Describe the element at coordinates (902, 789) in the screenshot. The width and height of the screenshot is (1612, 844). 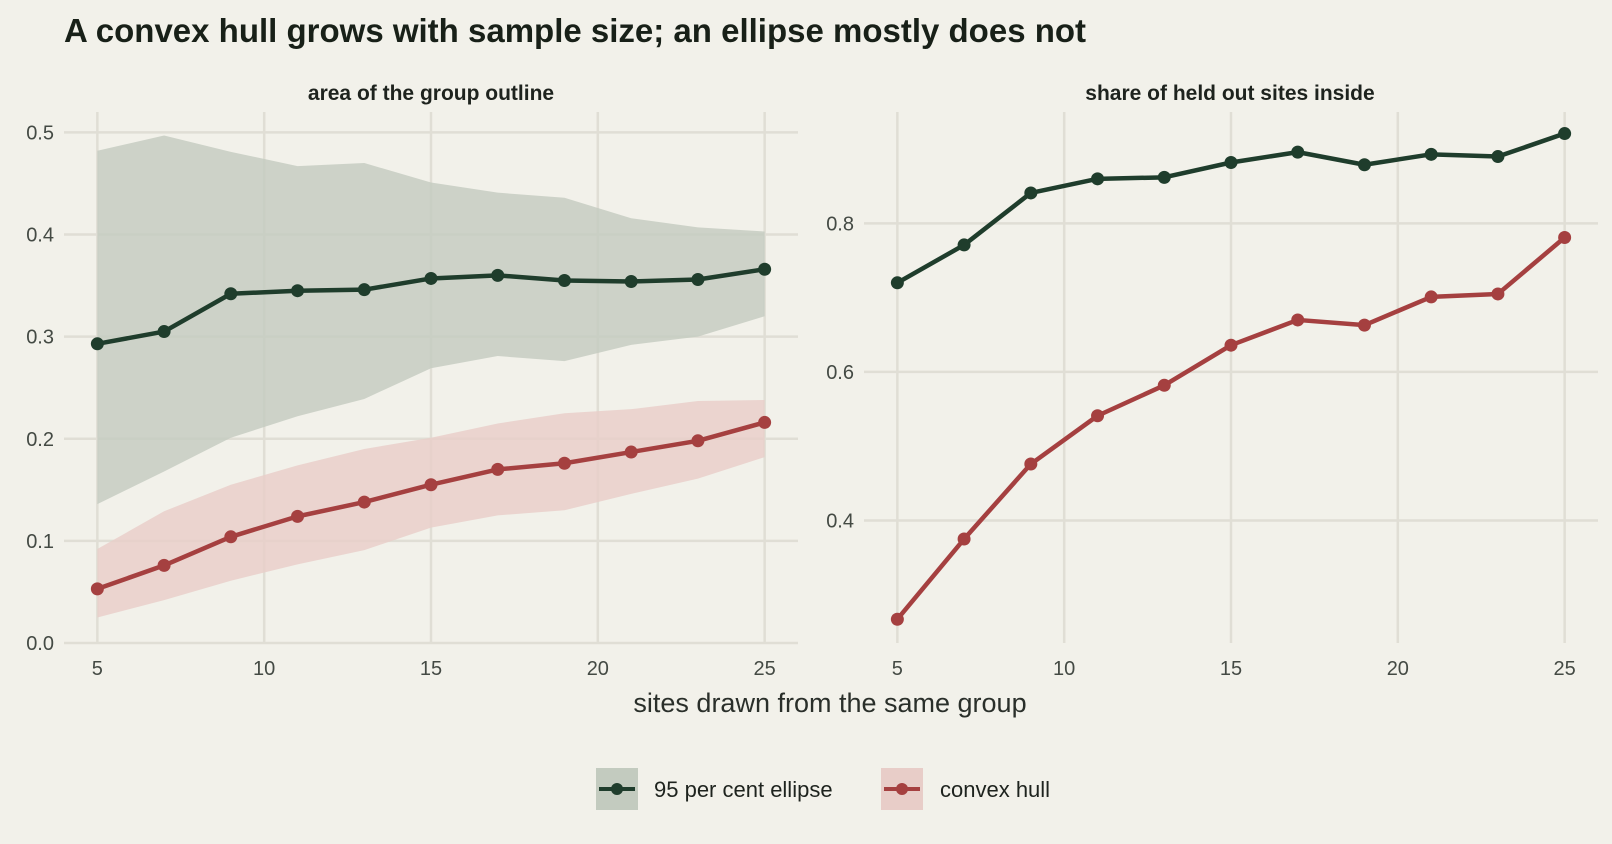
I see `legend-dot-hull` at that location.